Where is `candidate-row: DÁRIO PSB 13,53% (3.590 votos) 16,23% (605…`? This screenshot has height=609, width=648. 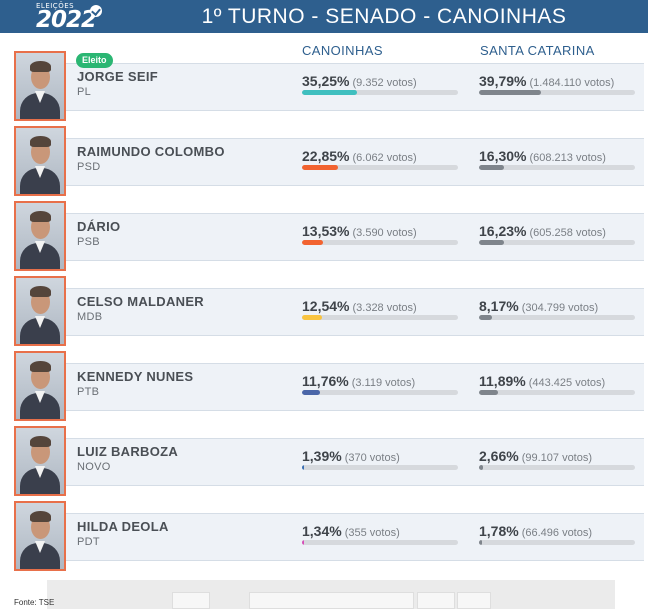
candidate-row: DÁRIO PSB 13,53% (3.590 votos) 16,23% (605… is located at coordinates (329, 238).